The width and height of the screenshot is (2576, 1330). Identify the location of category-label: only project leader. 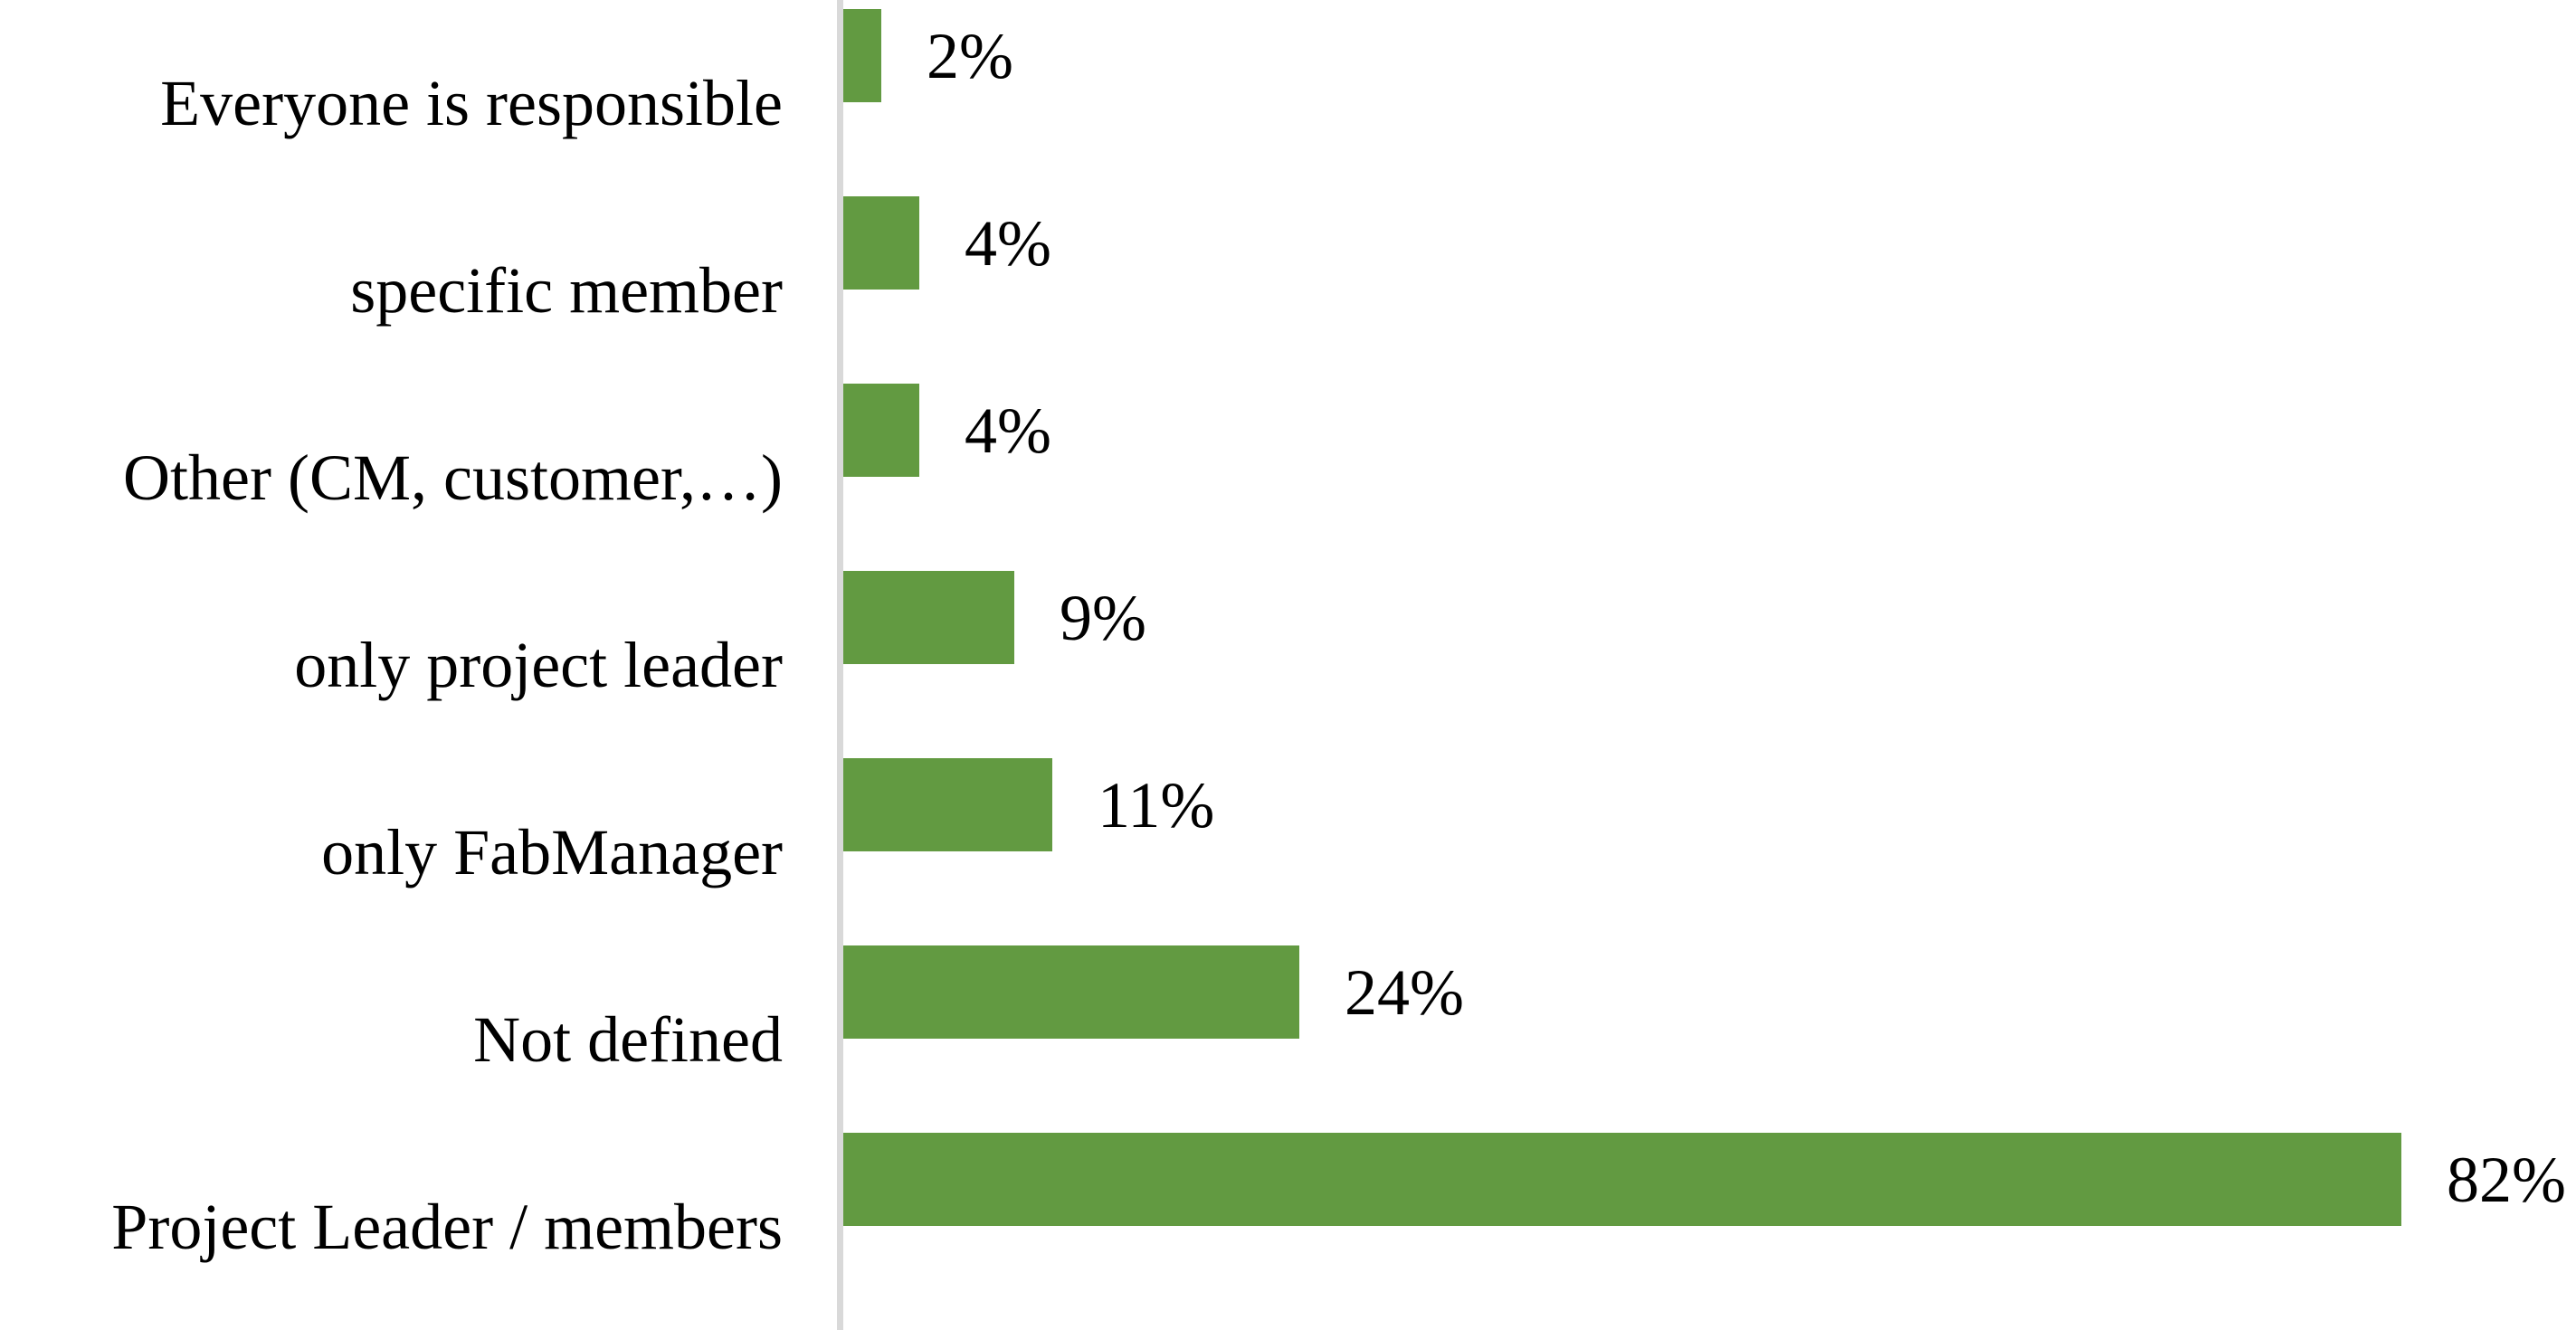
(538, 665).